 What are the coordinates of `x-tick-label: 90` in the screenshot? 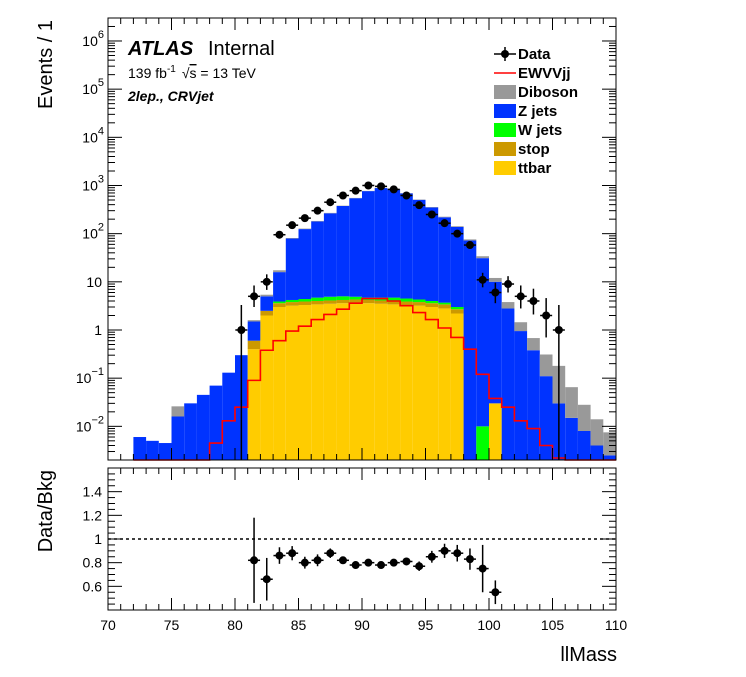 It's located at (362, 625).